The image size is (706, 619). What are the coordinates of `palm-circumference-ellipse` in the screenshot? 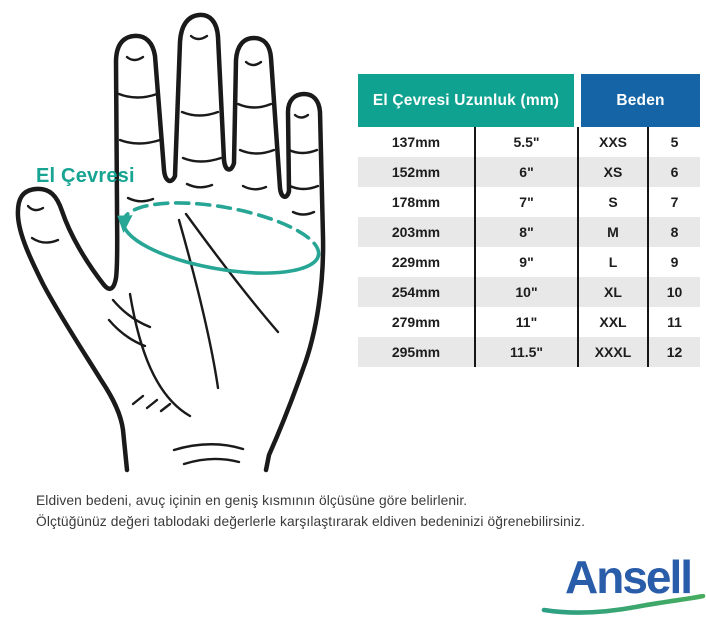 It's located at (219, 238).